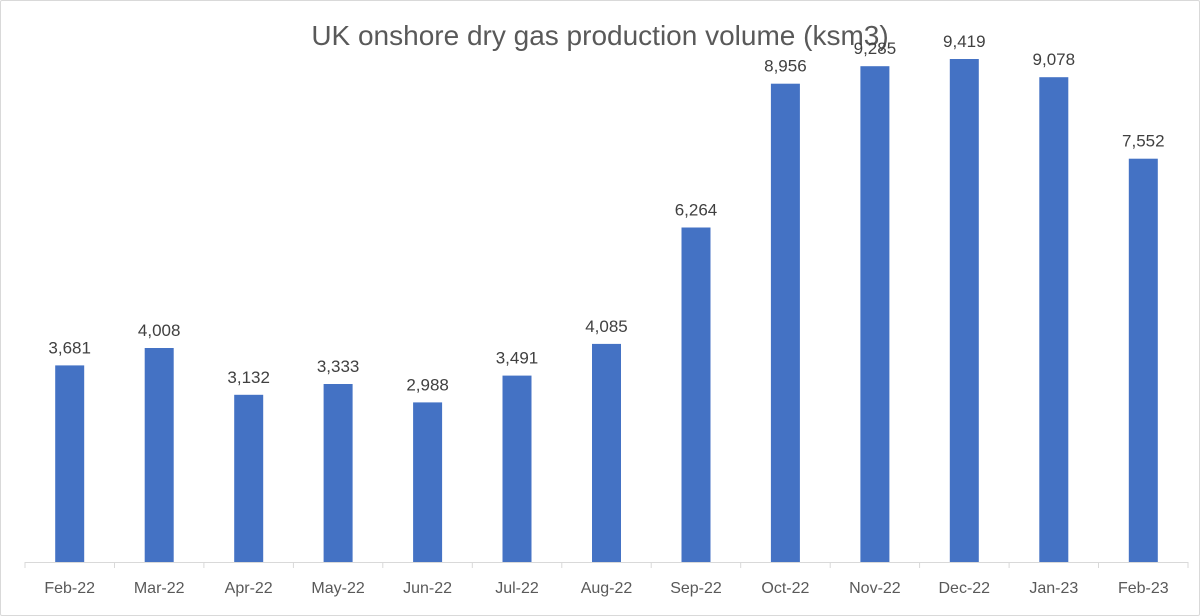 This screenshot has height=616, width=1200. What do you see at coordinates (696, 210) in the screenshot?
I see `data-label-sep-22: 6,264` at bounding box center [696, 210].